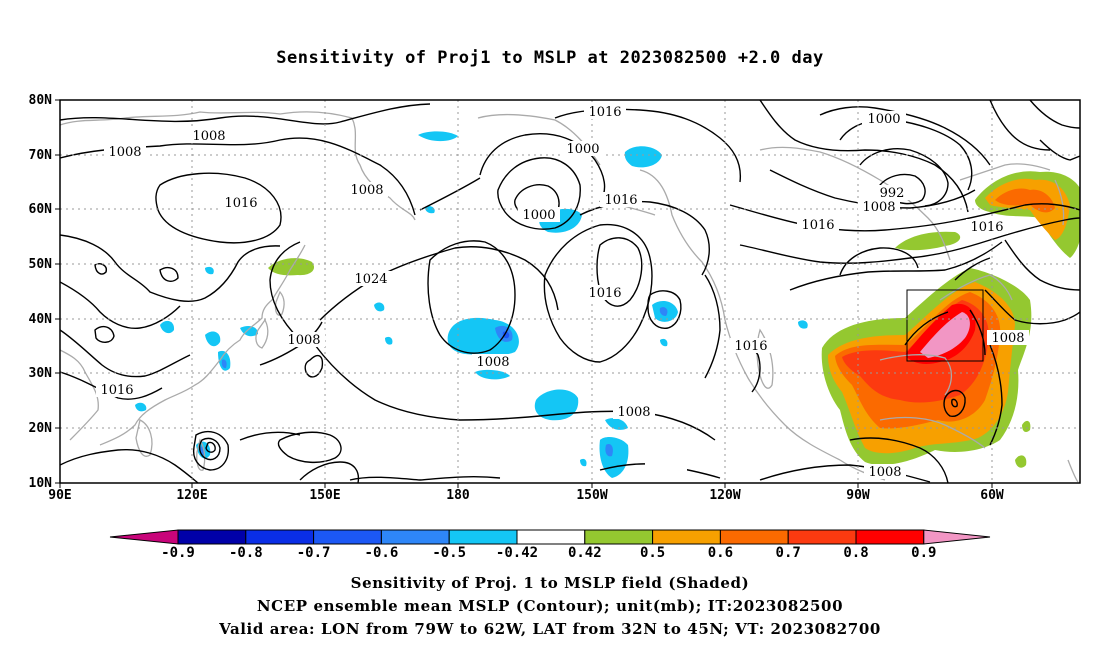  What do you see at coordinates (724, 495) in the screenshot?
I see `longitude-label: 120W` at bounding box center [724, 495].